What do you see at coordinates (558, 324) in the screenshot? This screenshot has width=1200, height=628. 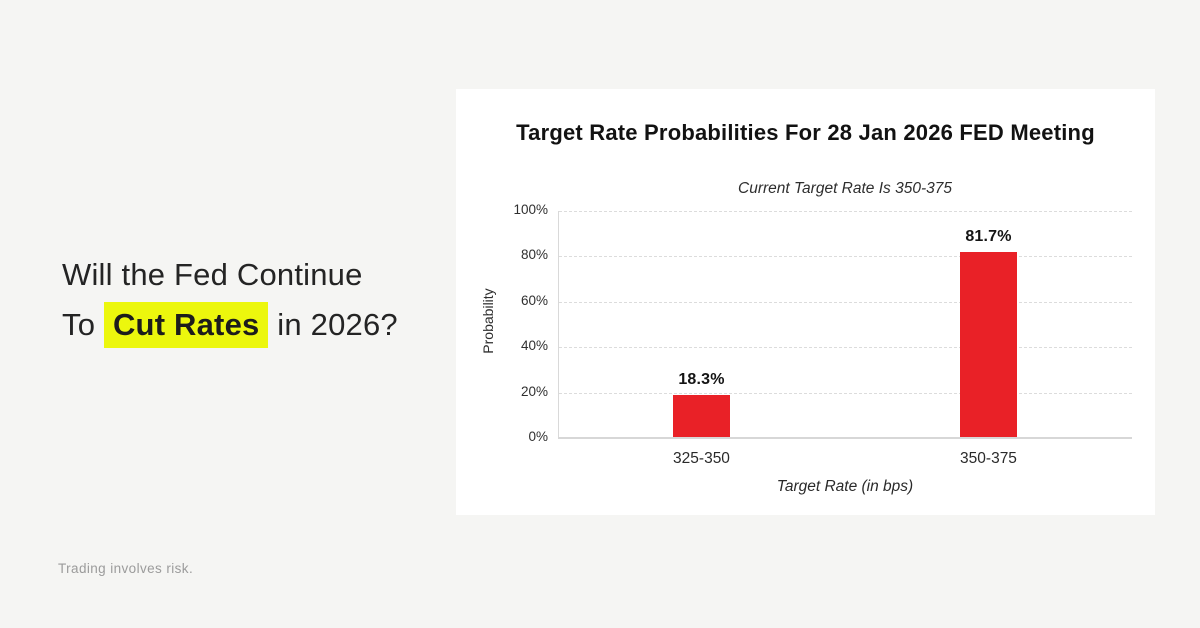 I see `y-axis-line` at bounding box center [558, 324].